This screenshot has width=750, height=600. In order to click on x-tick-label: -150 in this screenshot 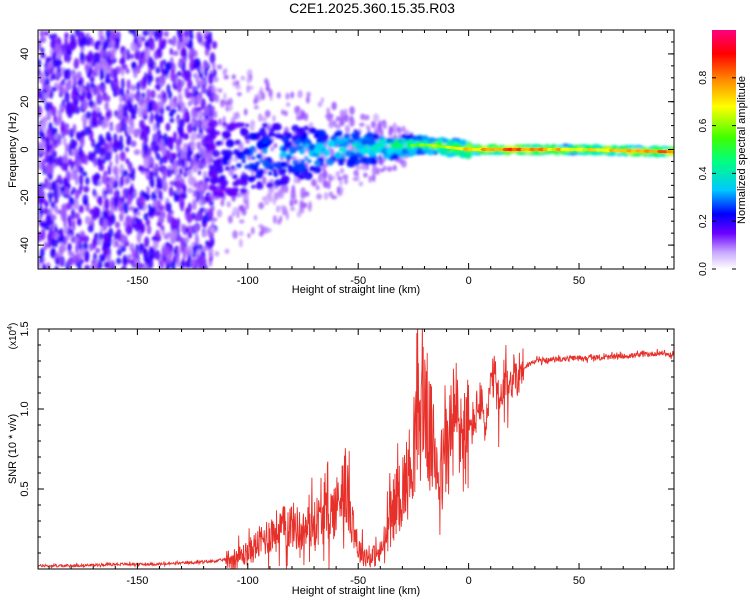, I will do `click(137, 581)`.